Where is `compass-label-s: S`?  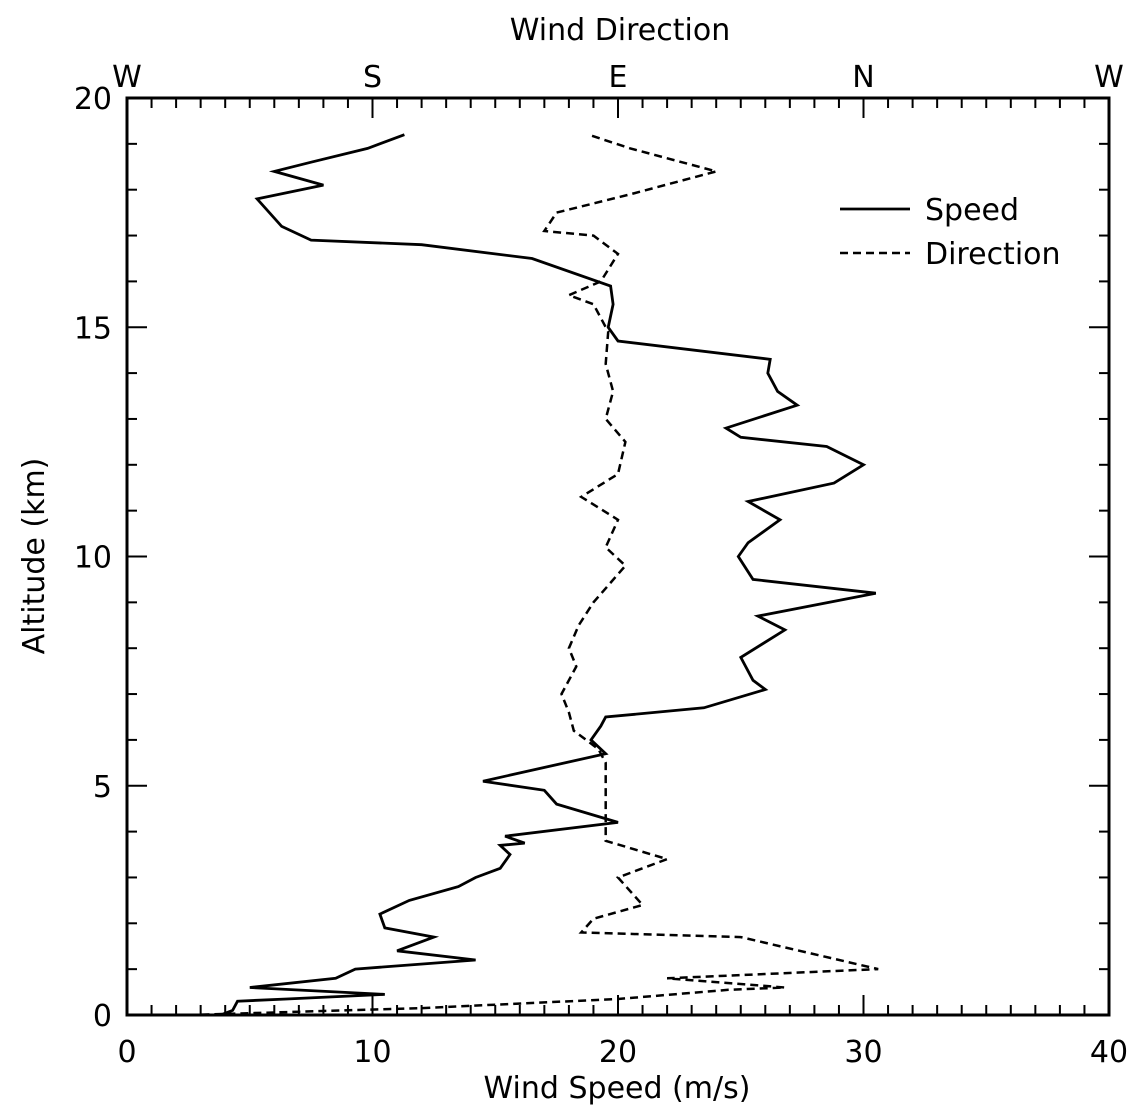
compass-label-s: S is located at coordinates (372, 77).